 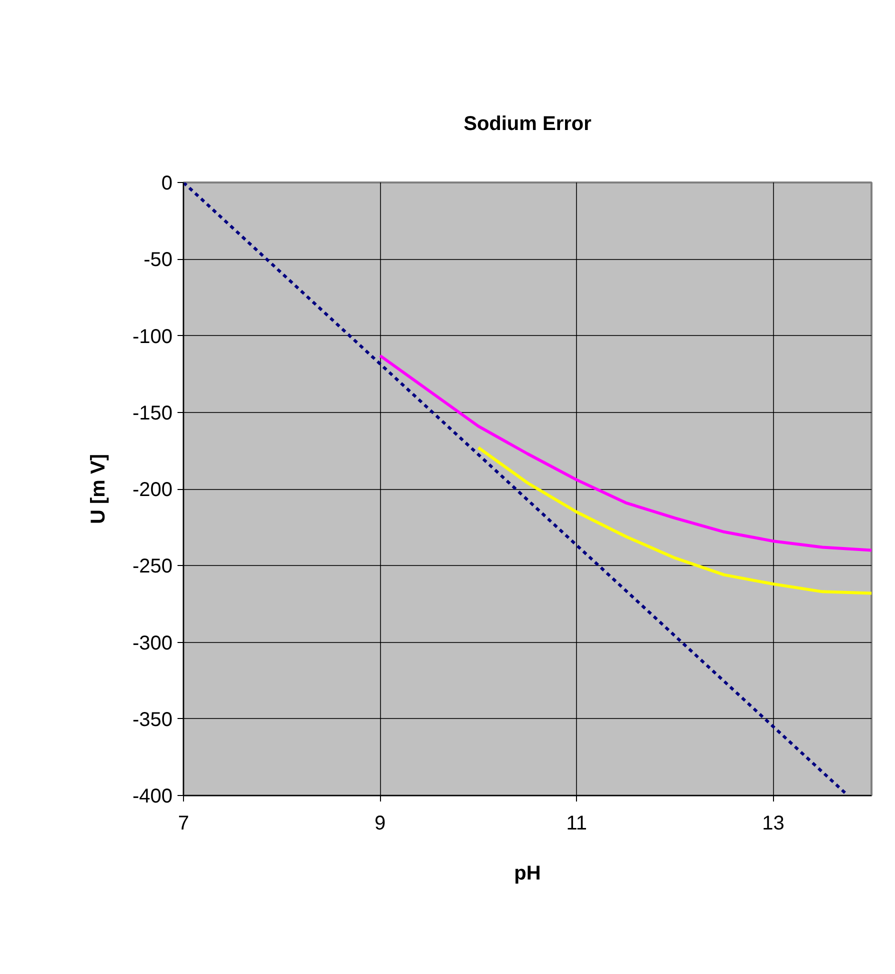 What do you see at coordinates (527, 873) in the screenshot?
I see `x-axis-title: pH` at bounding box center [527, 873].